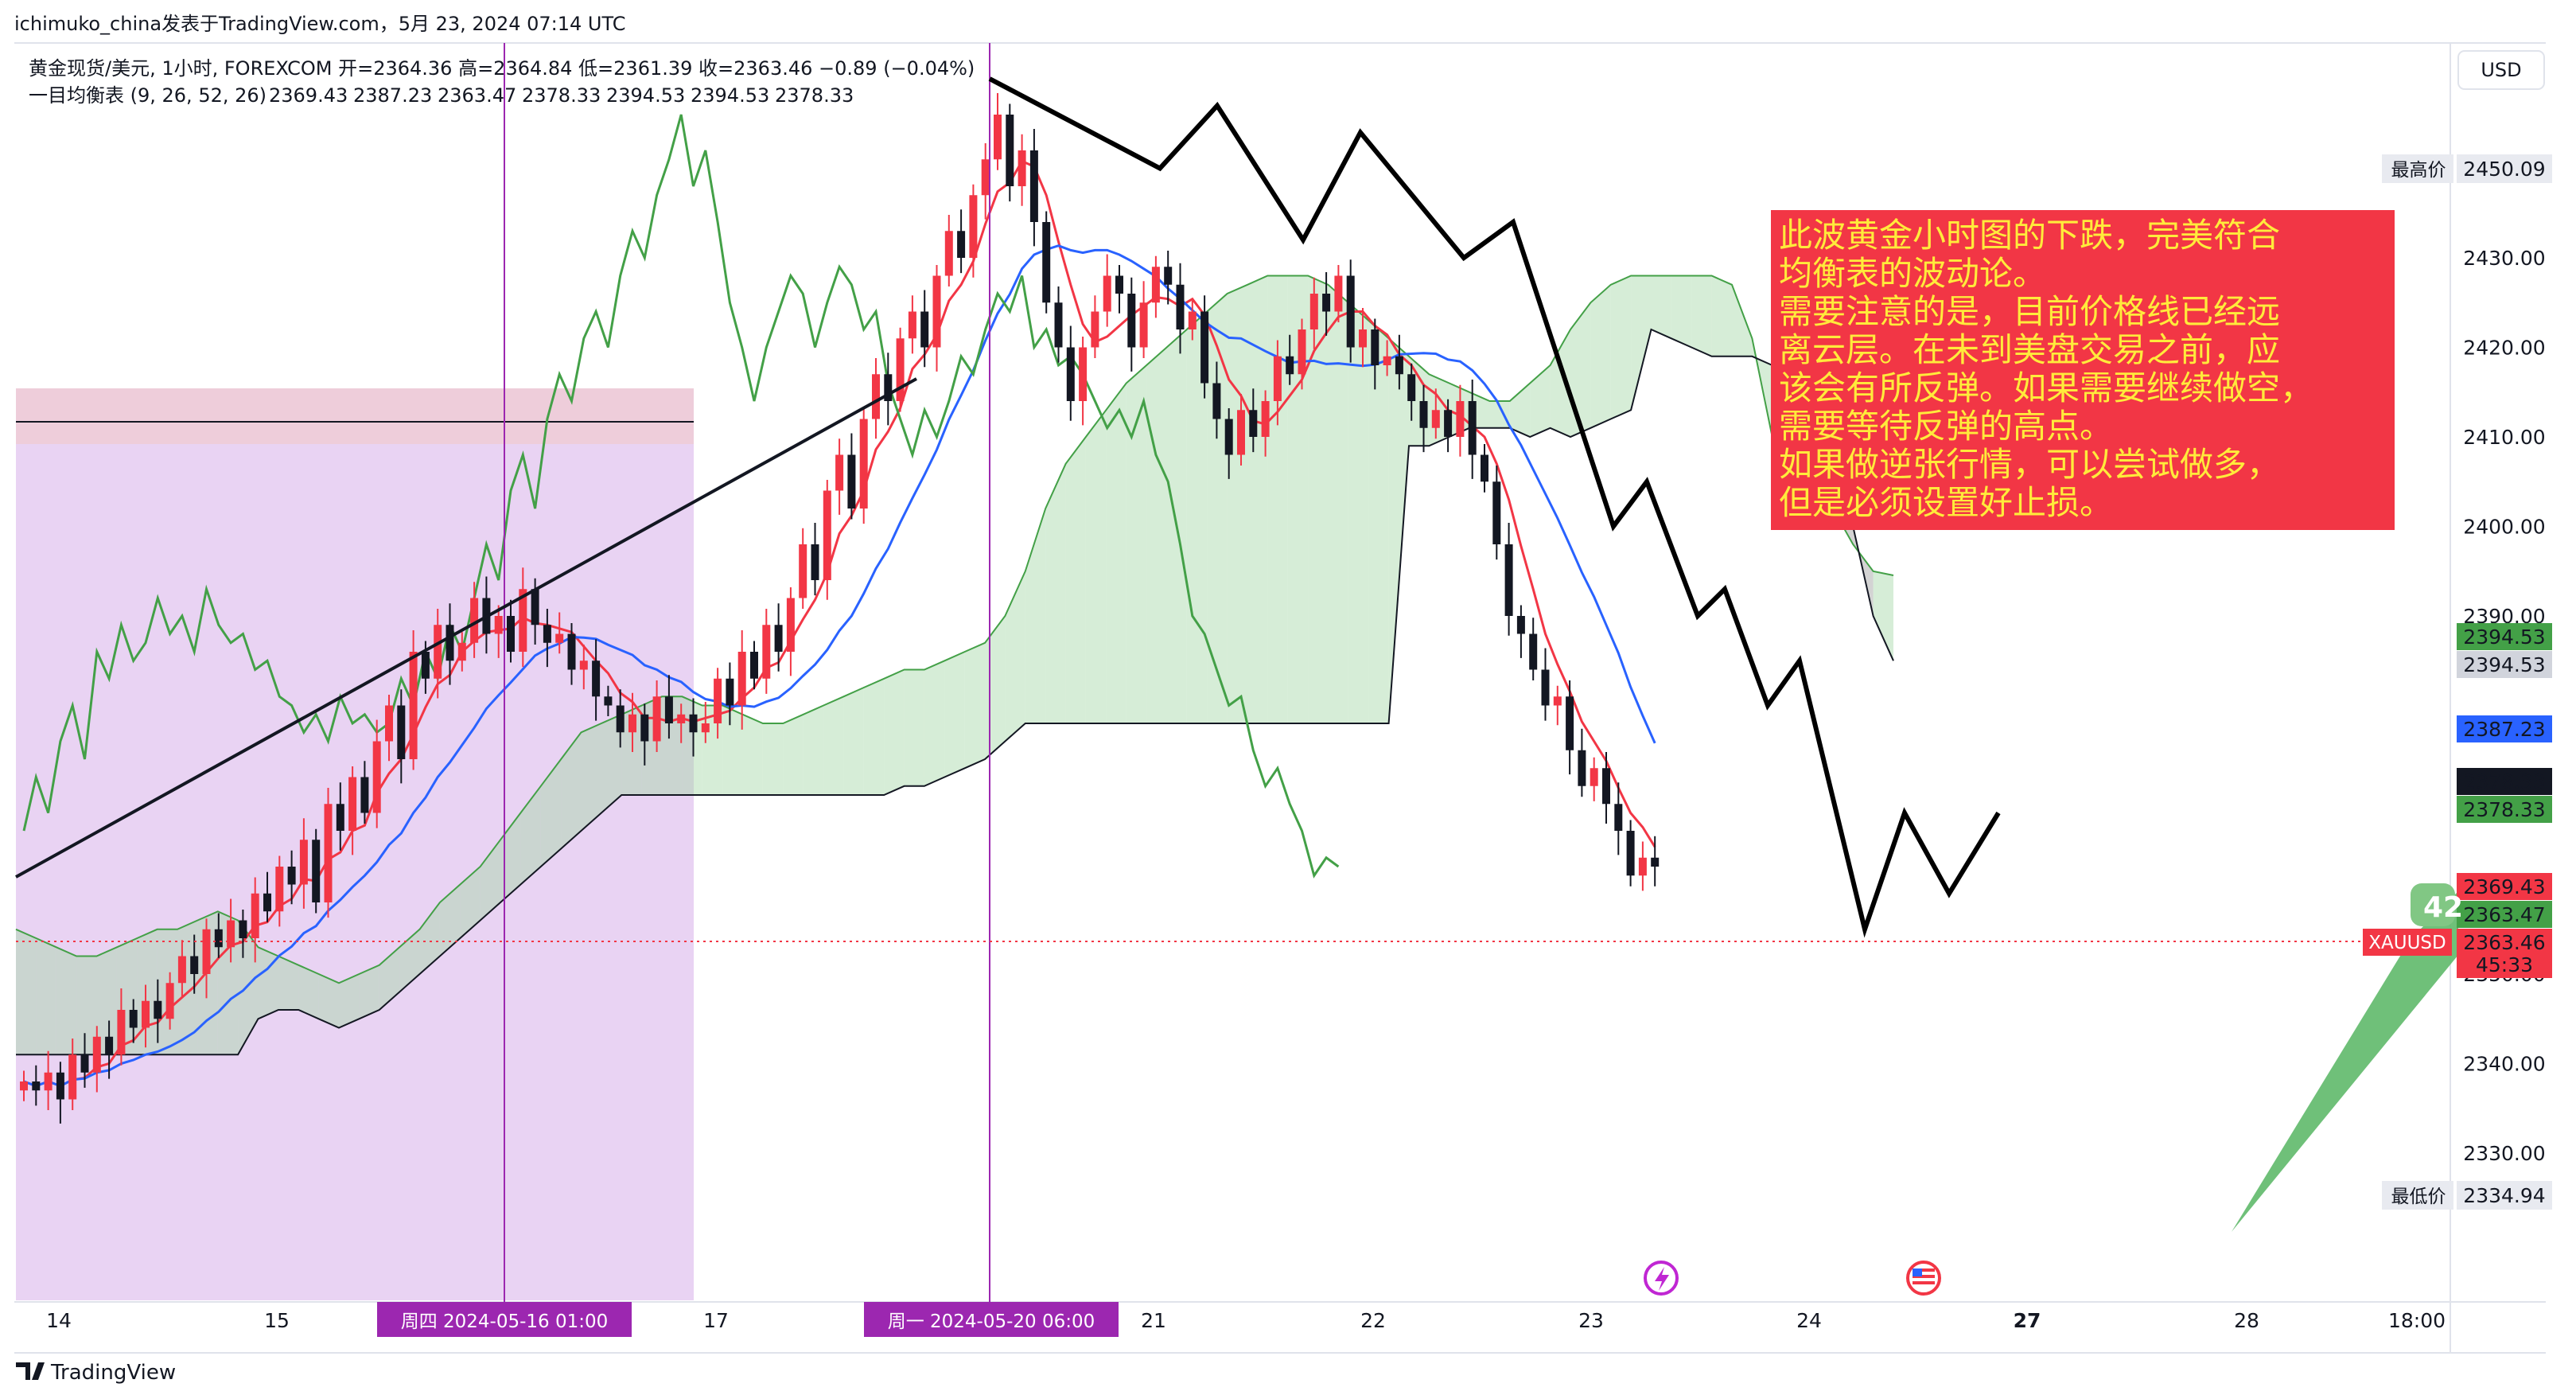 The width and height of the screenshot is (2576, 1399). I want to click on price-badge-text-2: 2387.23, so click(2504, 729).